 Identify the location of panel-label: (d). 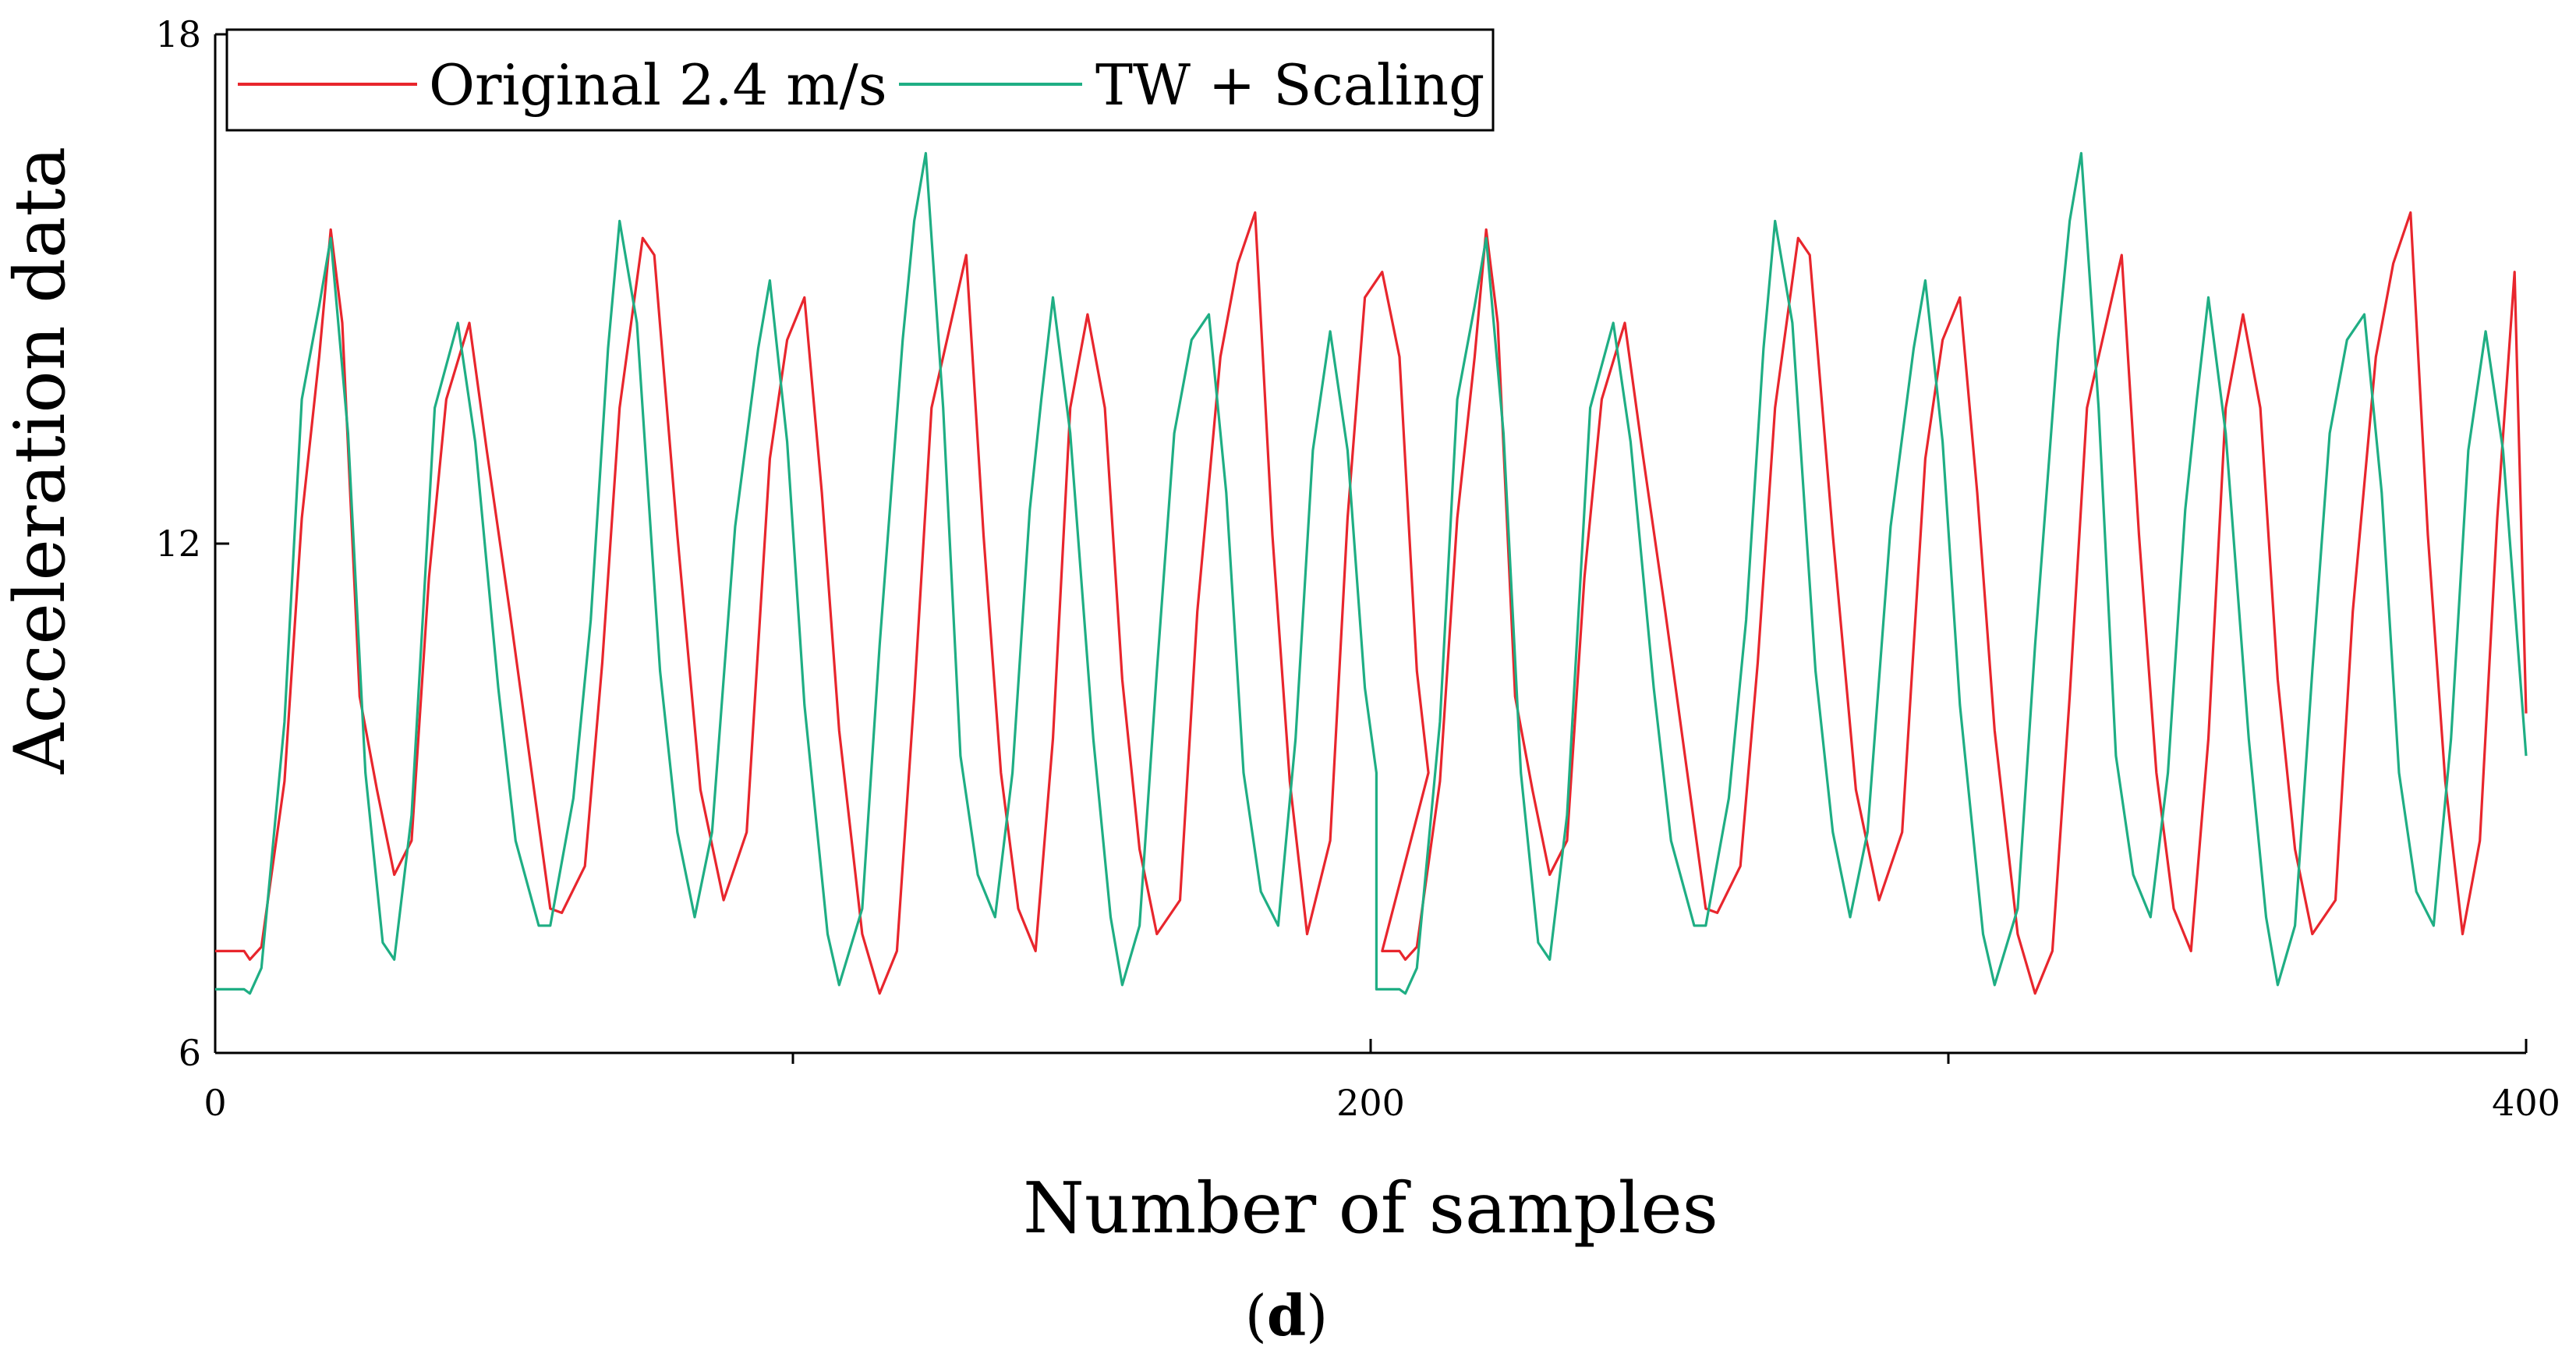
(1287, 1315).